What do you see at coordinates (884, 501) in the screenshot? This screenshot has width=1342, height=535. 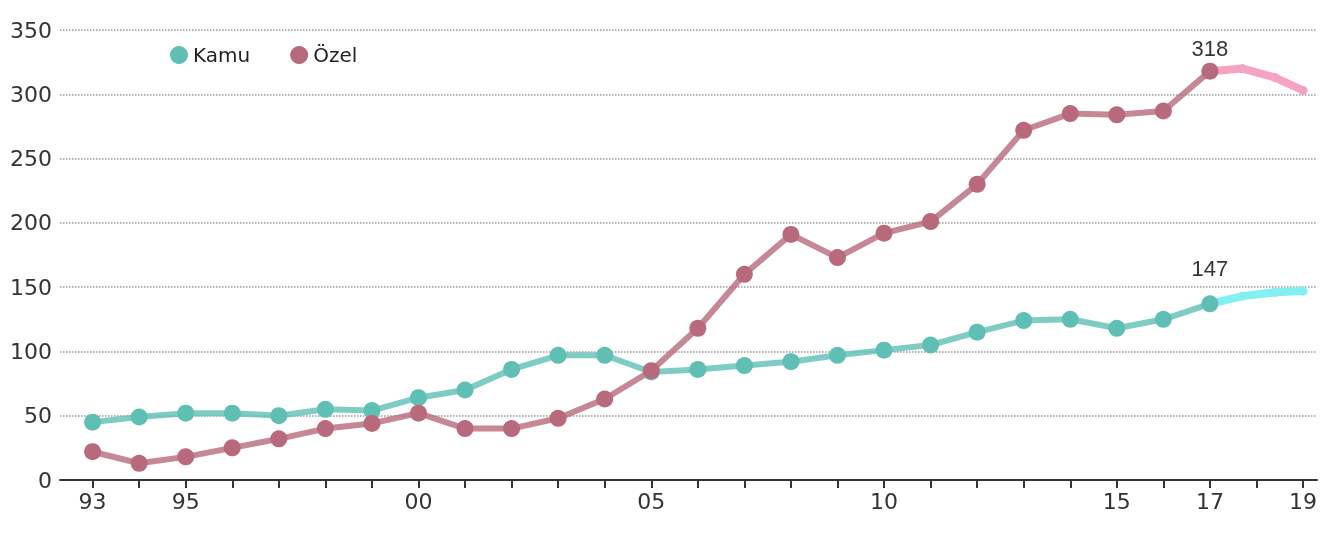 I see `x-tick-label: 10` at bounding box center [884, 501].